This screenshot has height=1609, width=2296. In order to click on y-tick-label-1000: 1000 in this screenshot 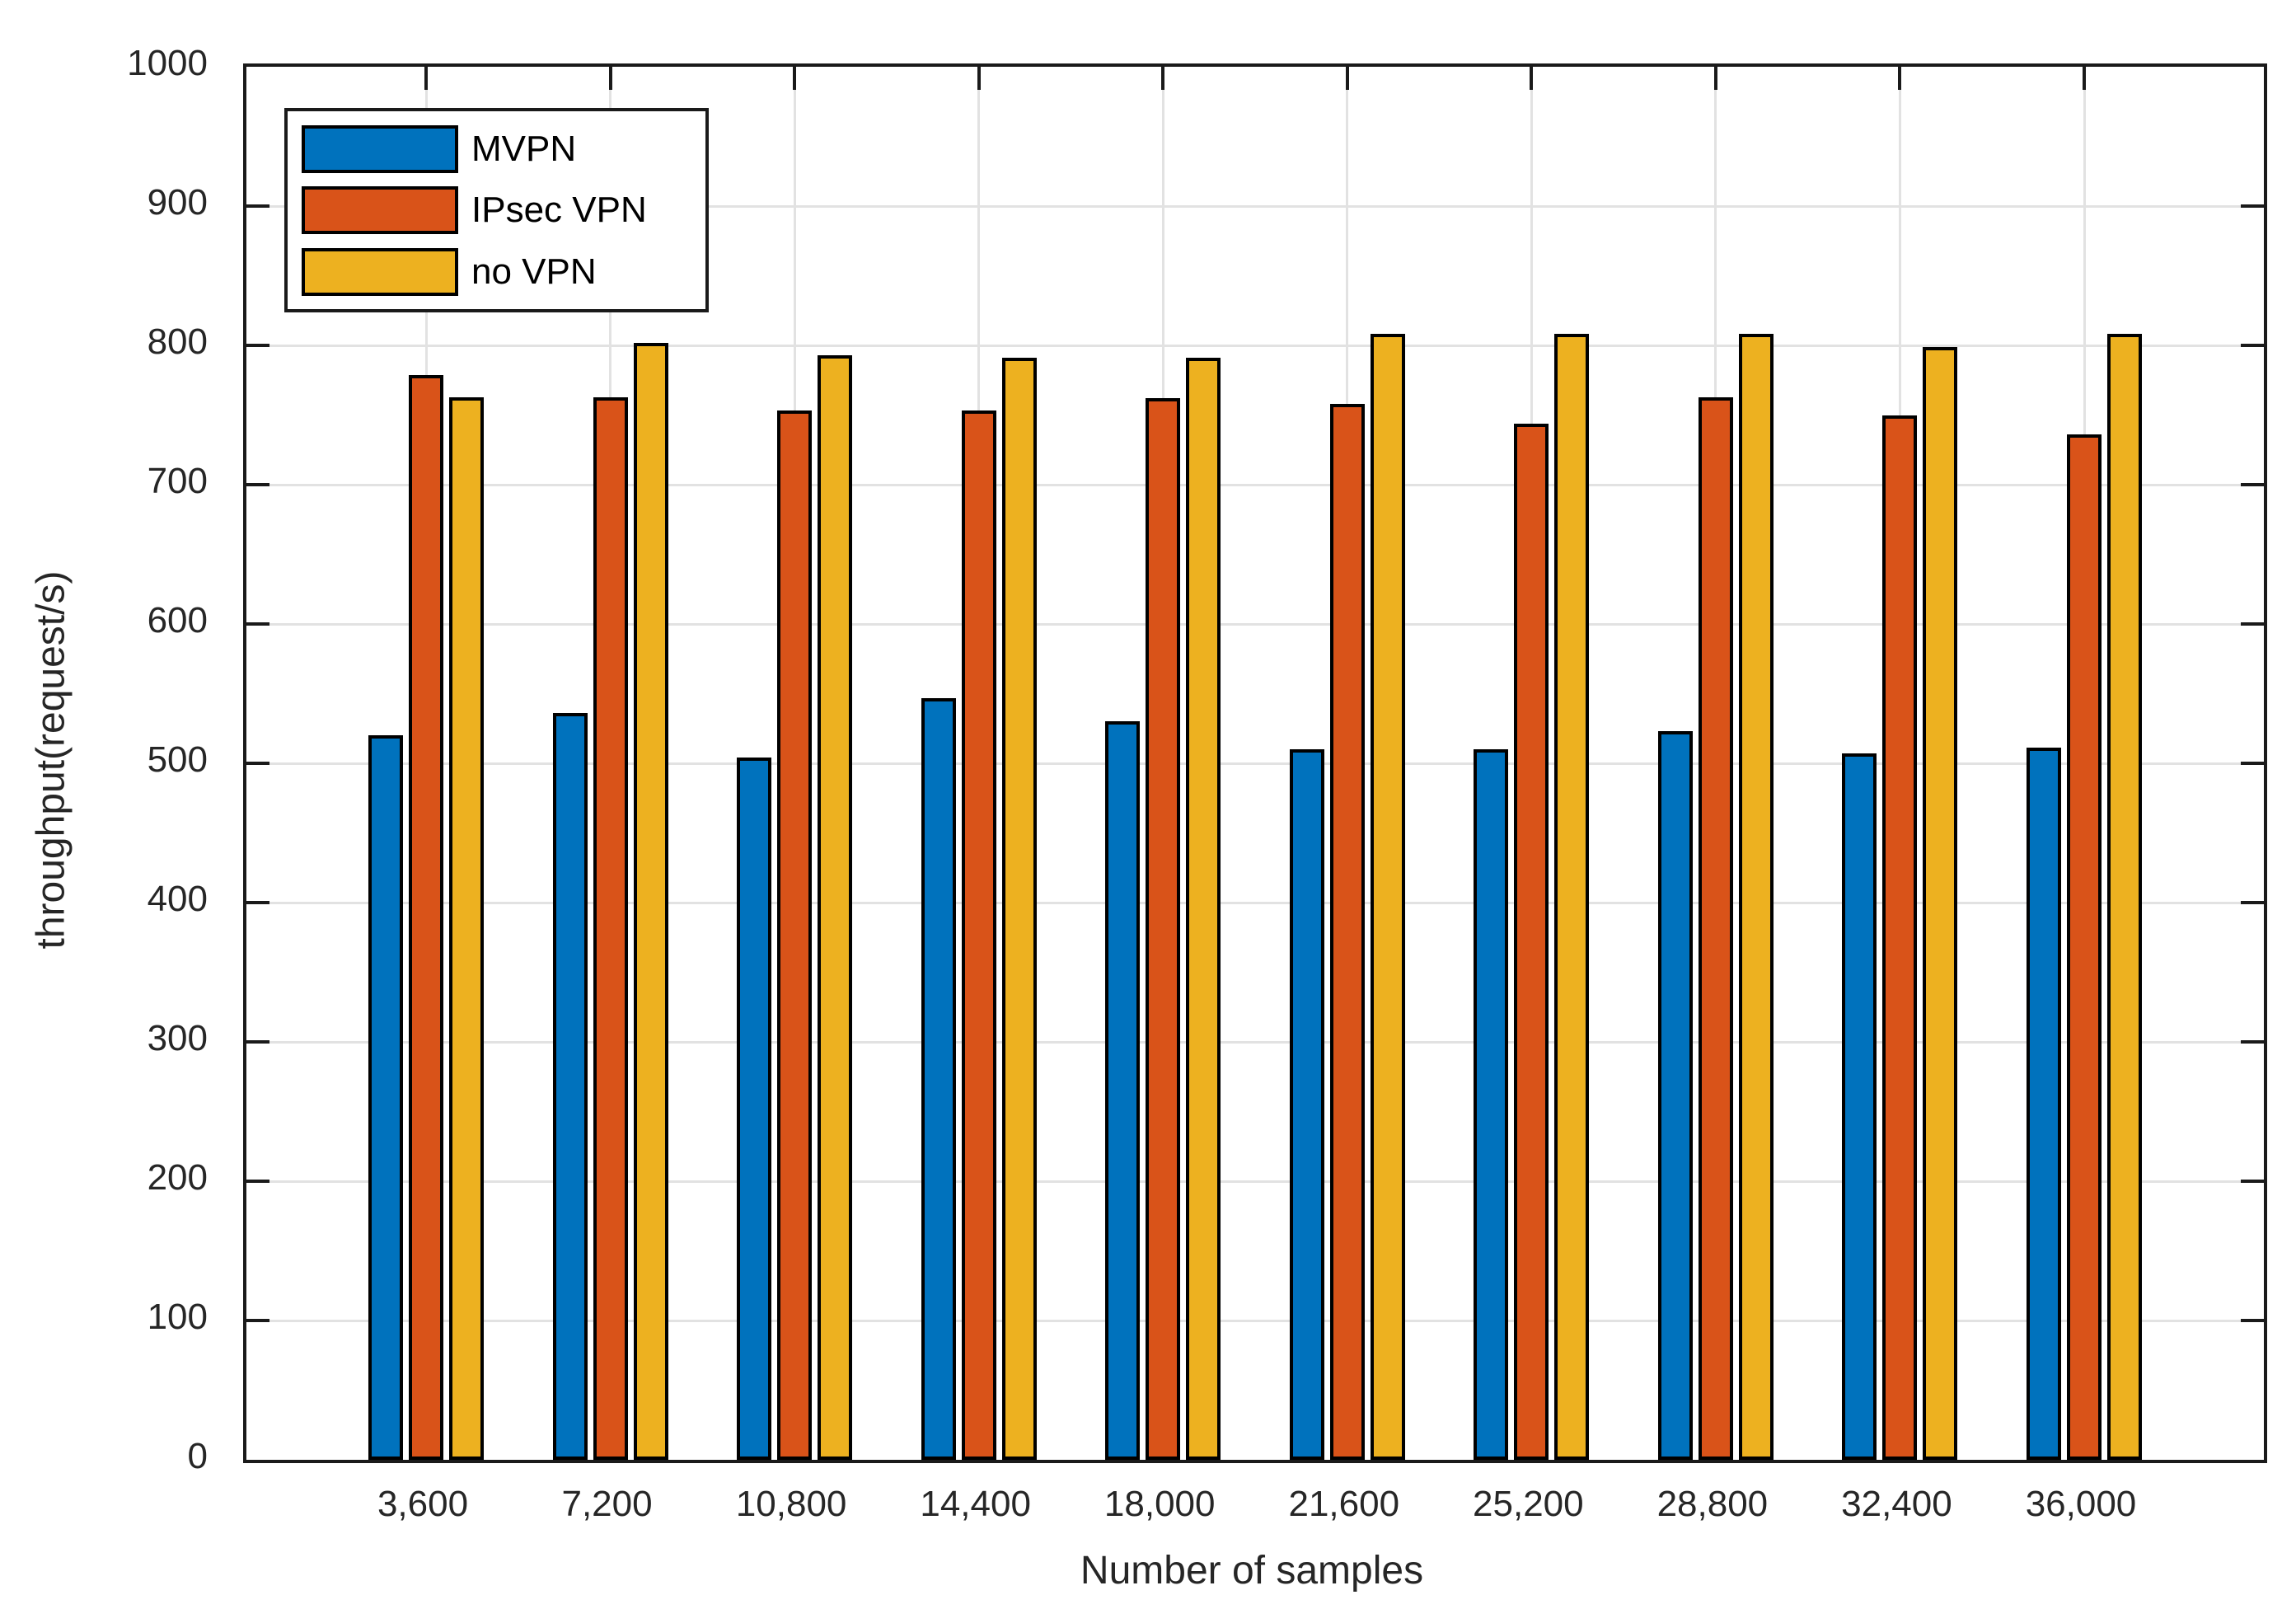, I will do `click(167, 63)`.